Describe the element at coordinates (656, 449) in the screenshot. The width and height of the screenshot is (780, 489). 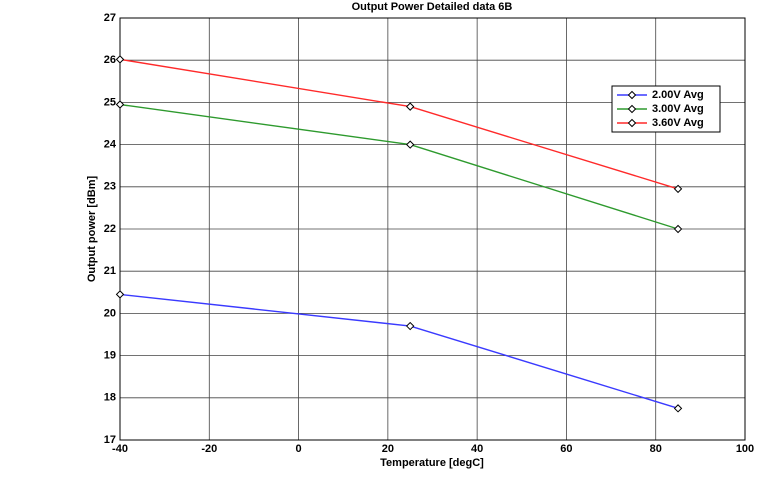
I see `x-tick-label: 80` at that location.